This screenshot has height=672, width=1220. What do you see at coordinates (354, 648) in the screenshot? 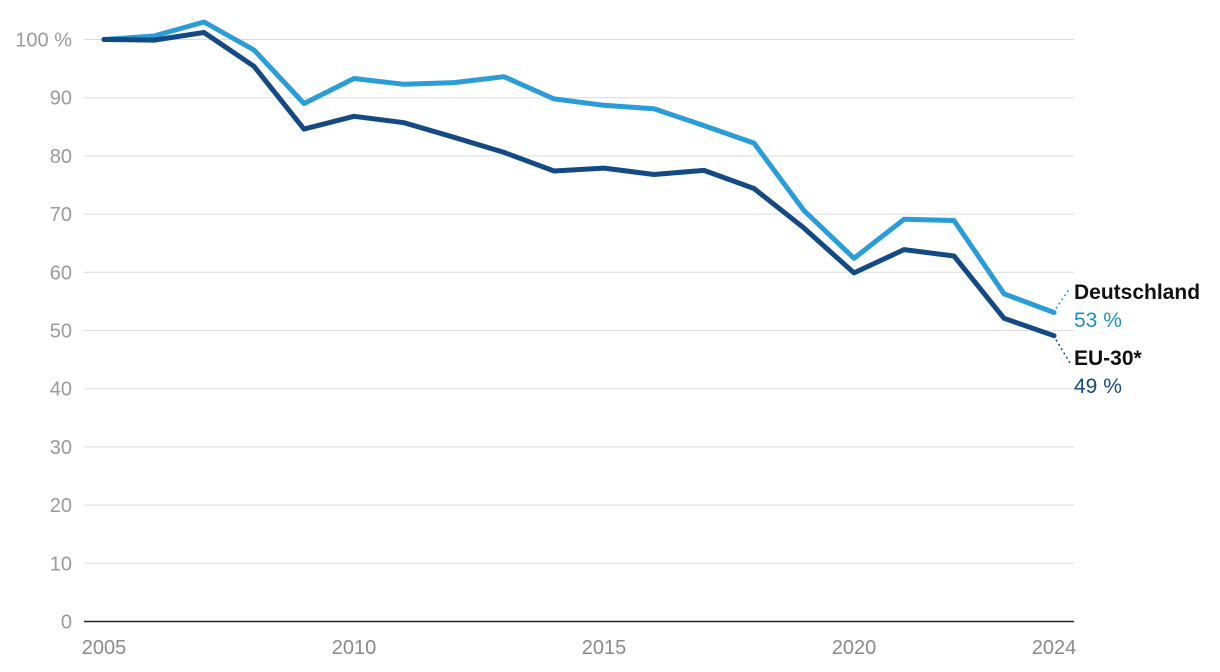
I see `x-tick-label: 2010` at bounding box center [354, 648].